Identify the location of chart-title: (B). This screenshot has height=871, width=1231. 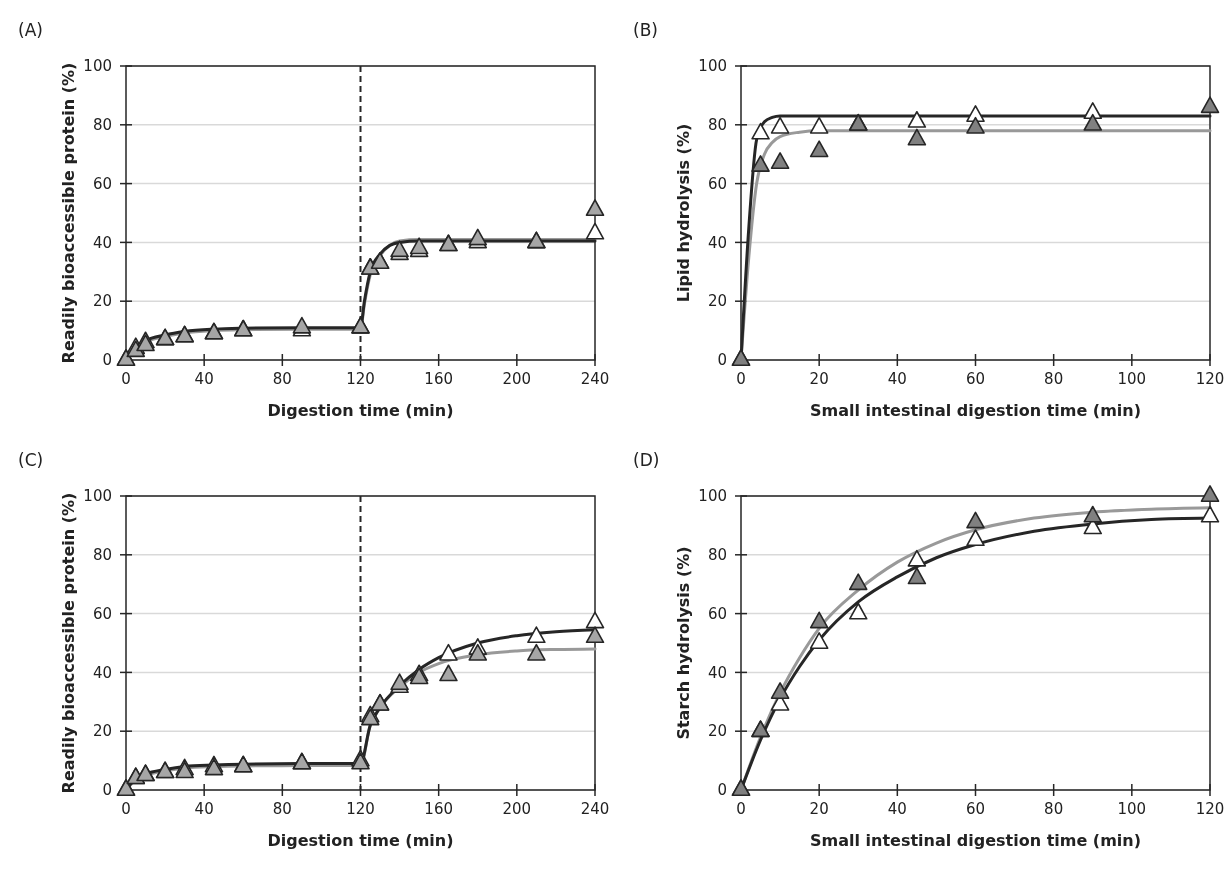
(645, 30).